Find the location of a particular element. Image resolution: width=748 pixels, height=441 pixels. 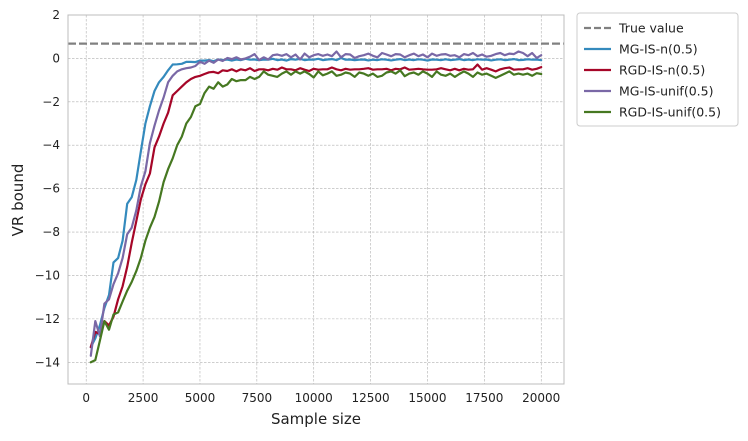

x-tick-label: 20000 is located at coordinates (541, 398).